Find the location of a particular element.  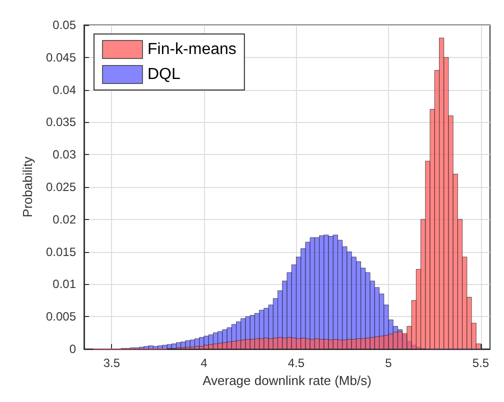

x-tick-label: 3.5 is located at coordinates (111, 363).